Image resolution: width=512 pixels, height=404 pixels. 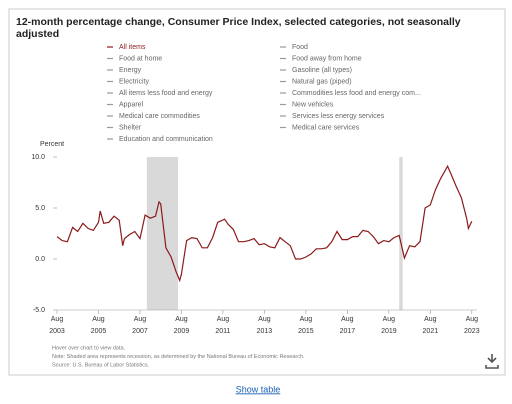 I want to click on y-tick-label: 10.0, so click(x=38, y=157).